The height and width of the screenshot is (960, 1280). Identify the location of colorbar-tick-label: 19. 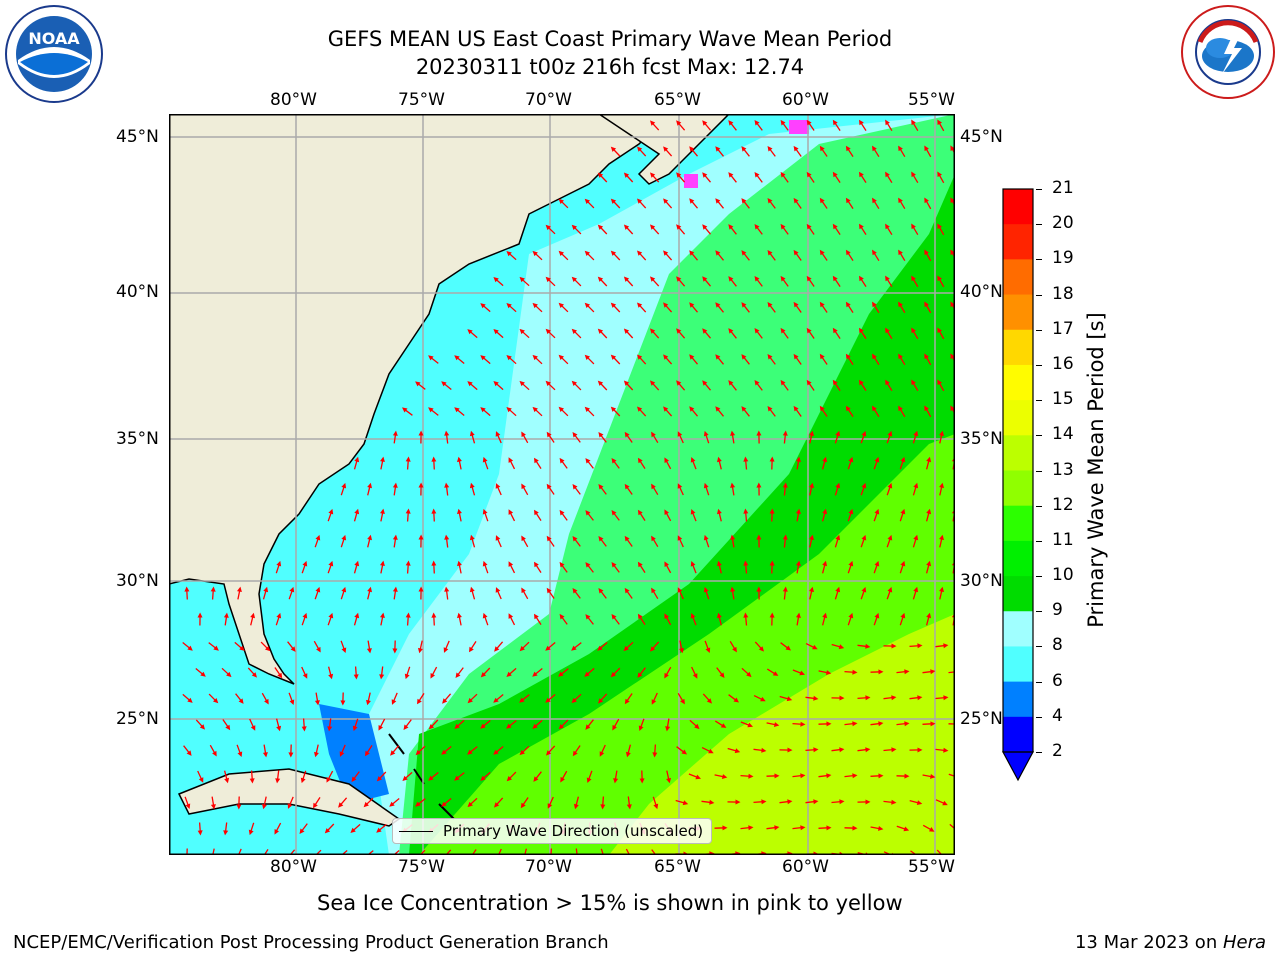
(1063, 258).